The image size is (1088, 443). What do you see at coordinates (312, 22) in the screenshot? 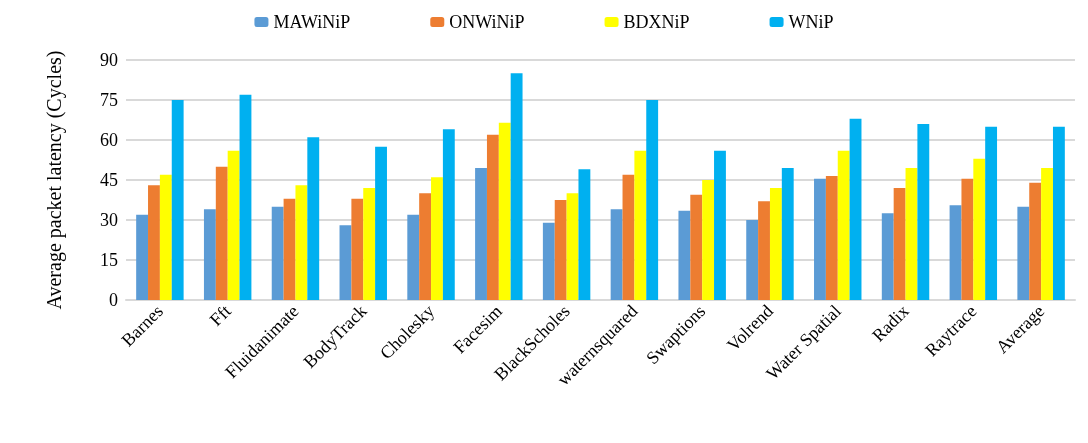
I see `legend-label: MAWiNiP` at bounding box center [312, 22].